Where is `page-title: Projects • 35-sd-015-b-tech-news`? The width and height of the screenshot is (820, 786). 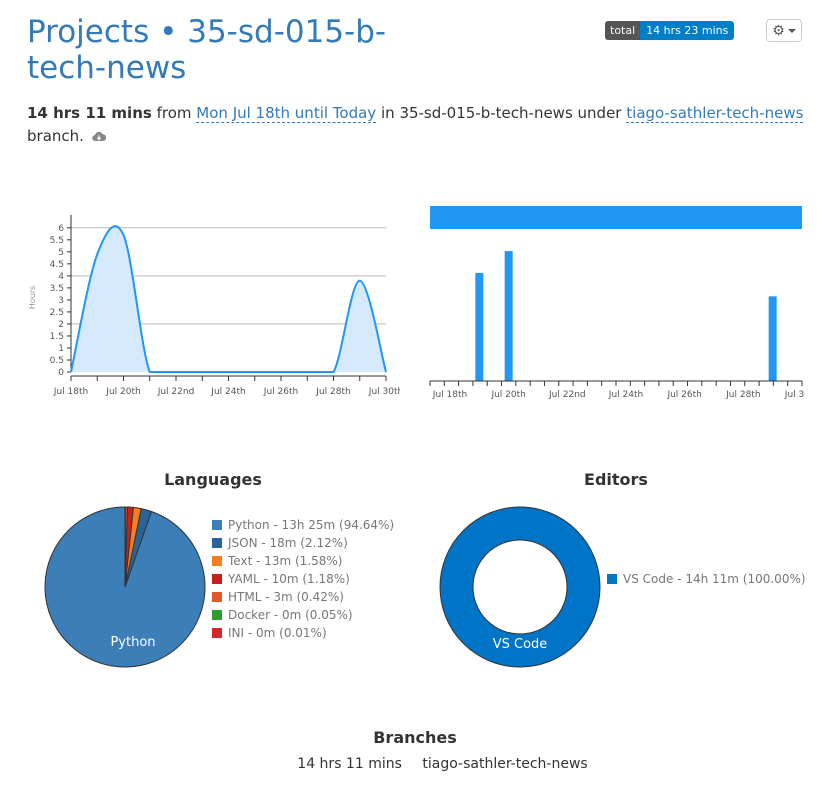 page-title: Projects • 35-sd-015-b-tech-news is located at coordinates (227, 50).